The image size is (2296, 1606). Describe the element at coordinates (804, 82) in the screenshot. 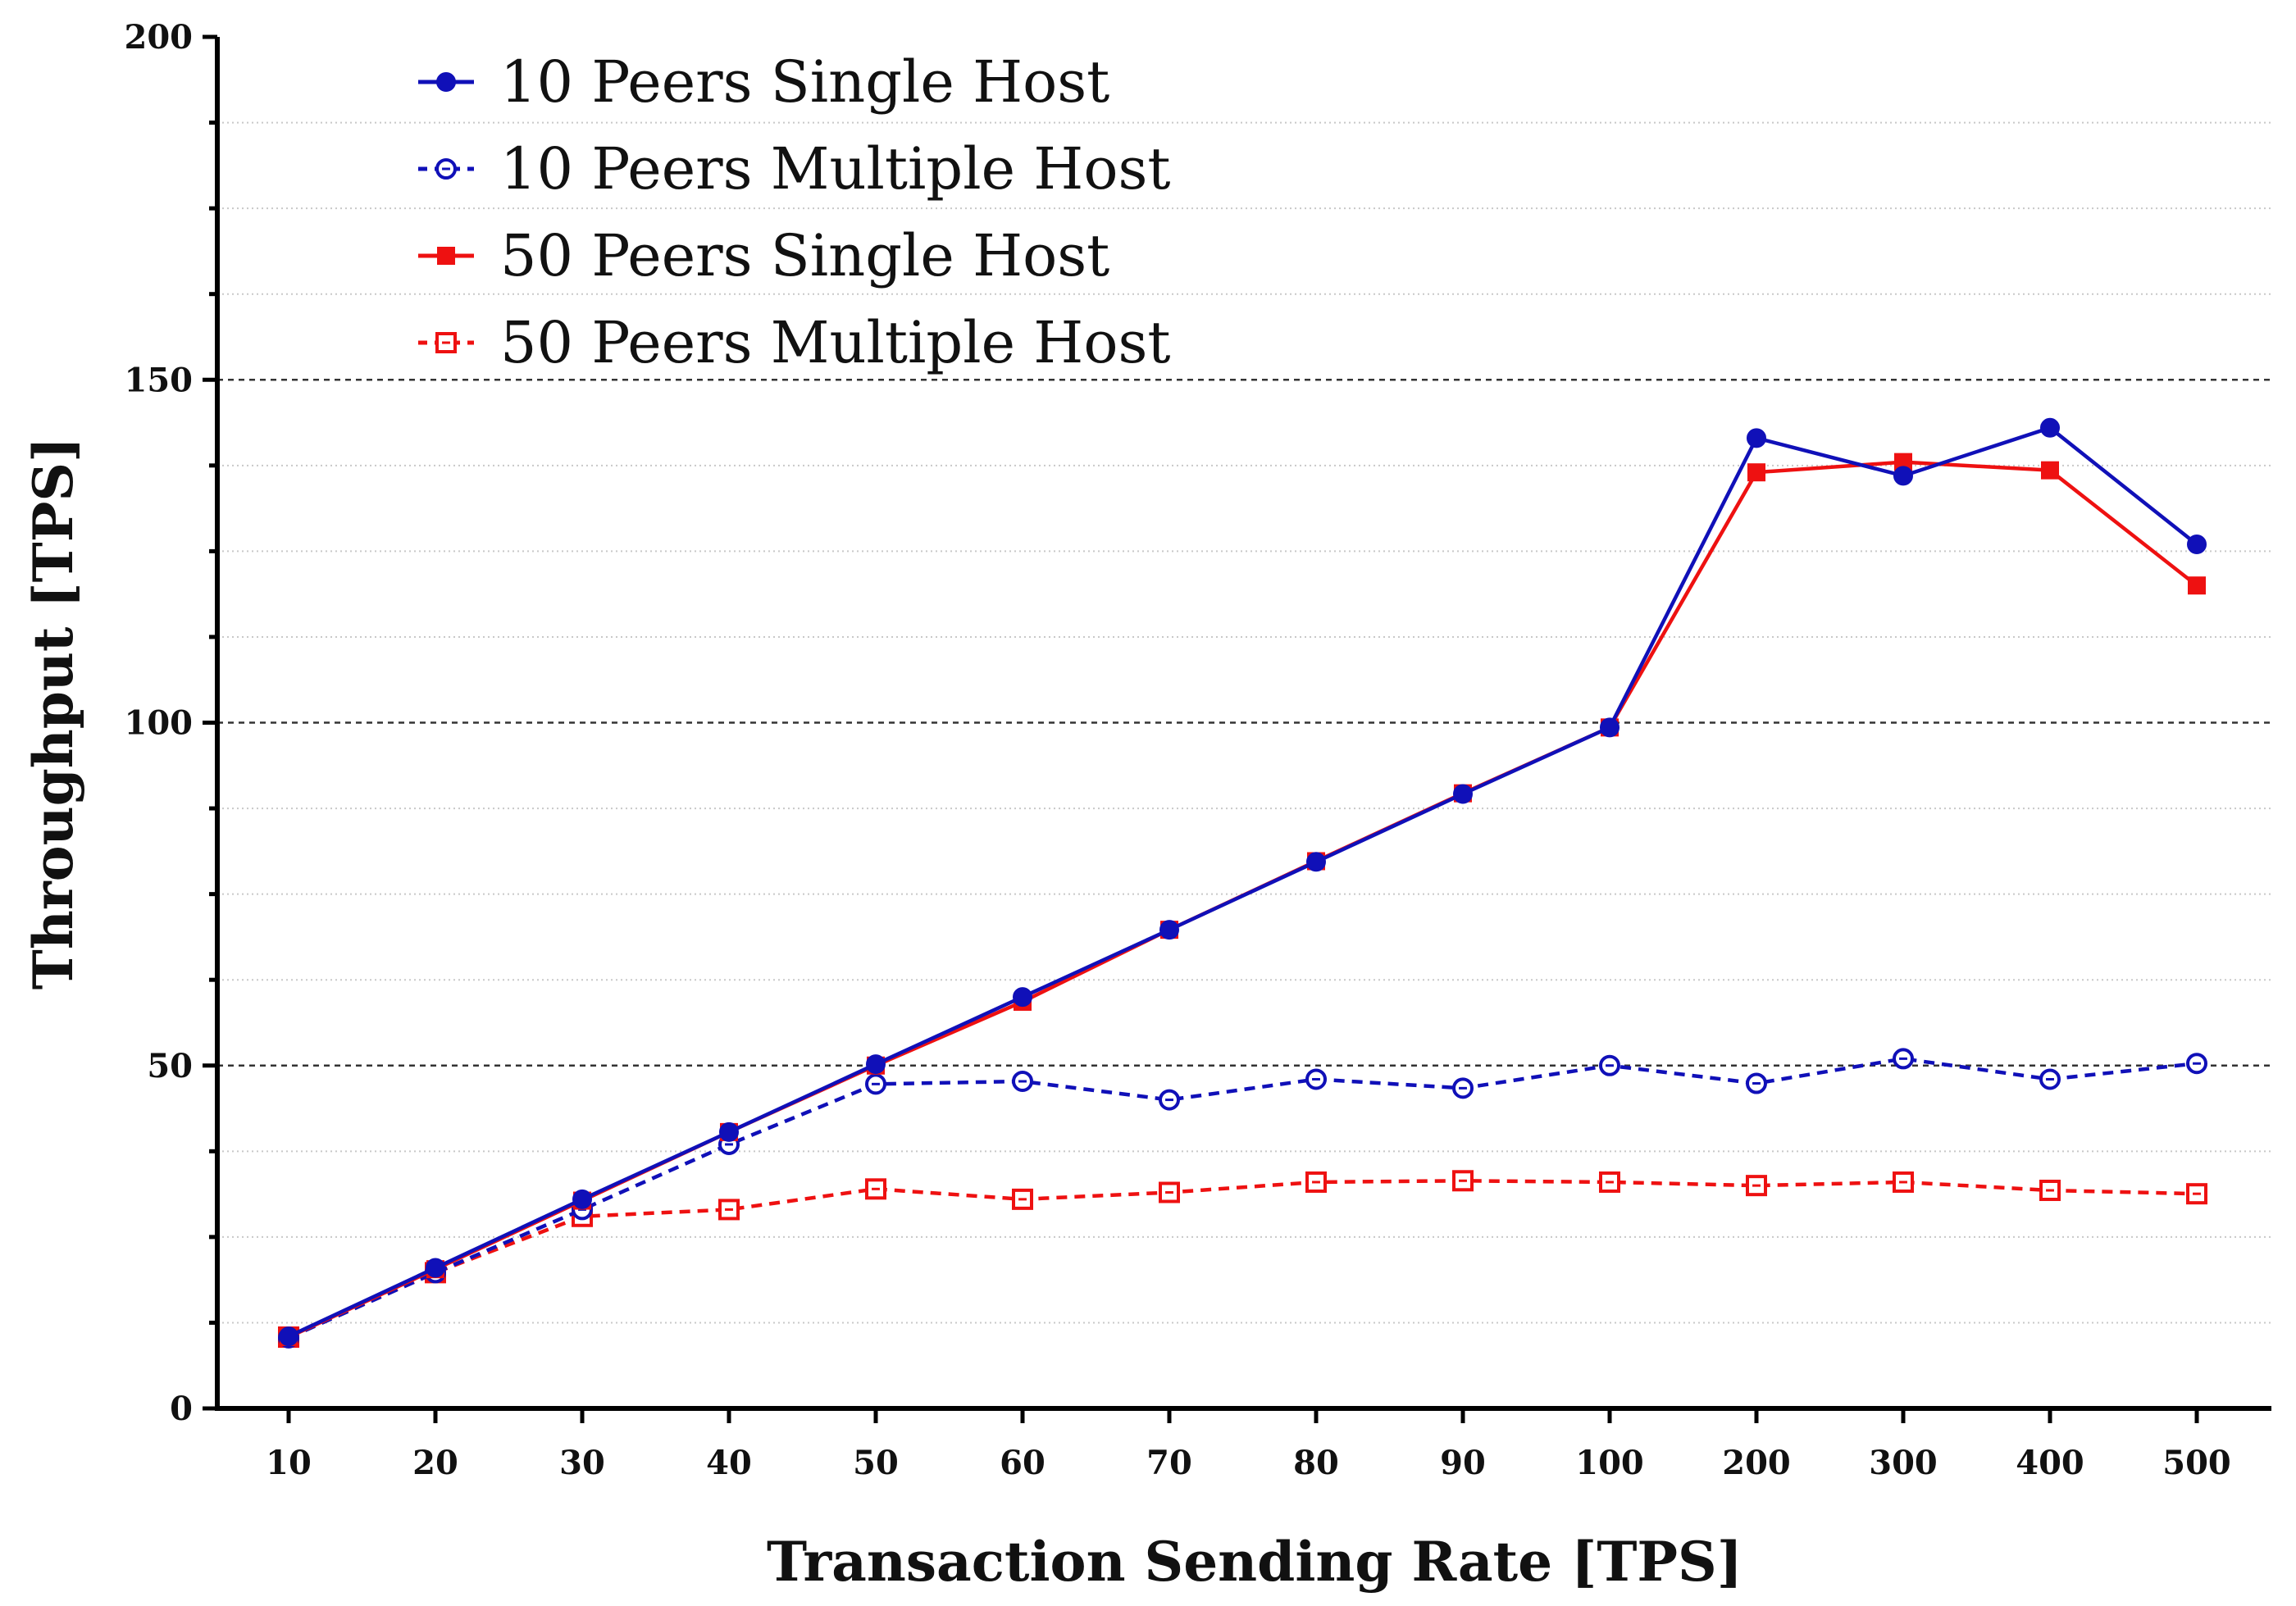

I see `legend-label: 10 Peers Single Host` at that location.